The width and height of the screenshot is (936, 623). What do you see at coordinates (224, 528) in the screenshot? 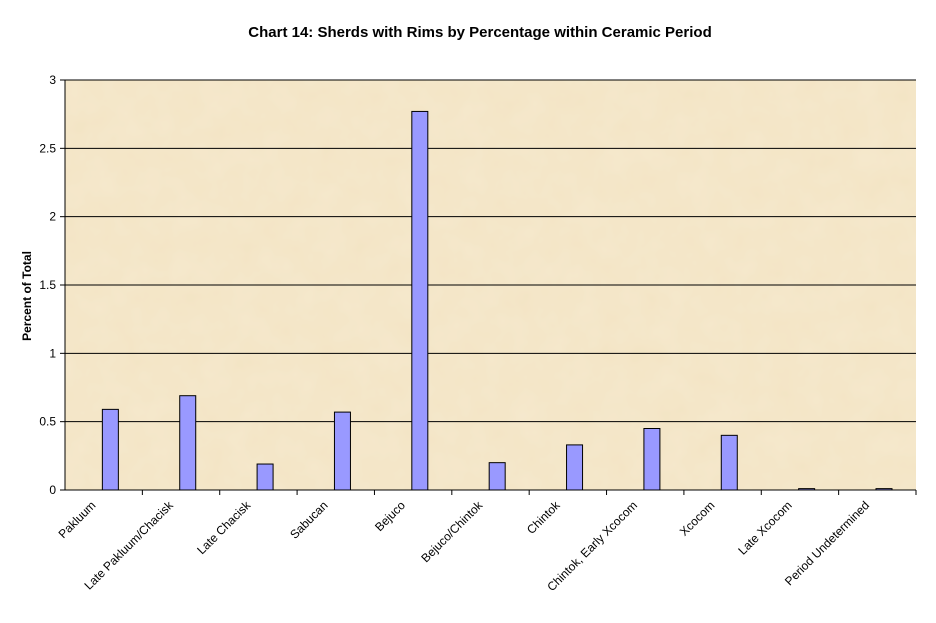
I see `x-category-label: Late Chacisk` at bounding box center [224, 528].